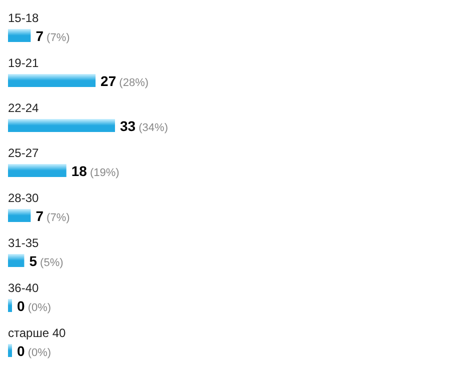 The image size is (450, 376). Describe the element at coordinates (24, 63) in the screenshot. I see `y-tick-label: 19-21` at that location.